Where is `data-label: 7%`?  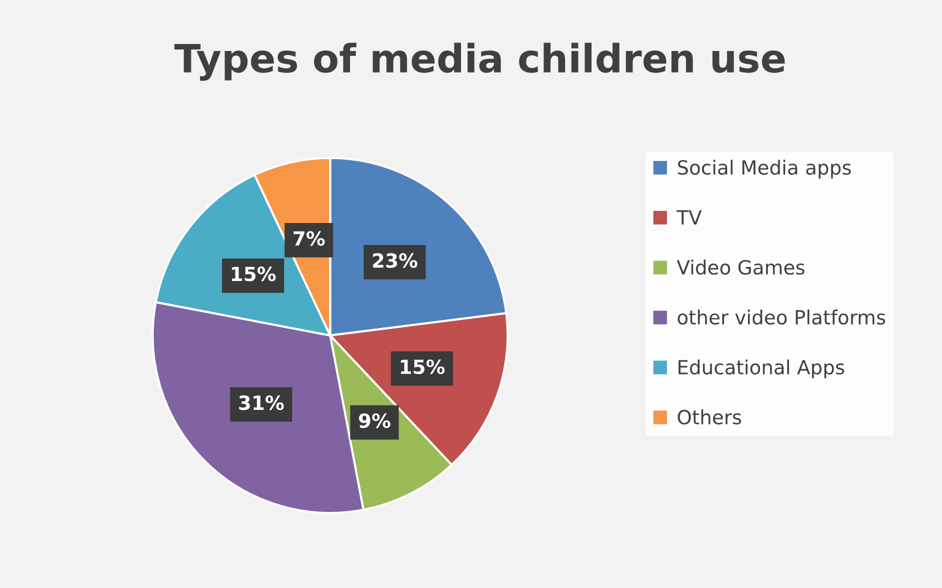
data-label: 7% is located at coordinates (309, 238).